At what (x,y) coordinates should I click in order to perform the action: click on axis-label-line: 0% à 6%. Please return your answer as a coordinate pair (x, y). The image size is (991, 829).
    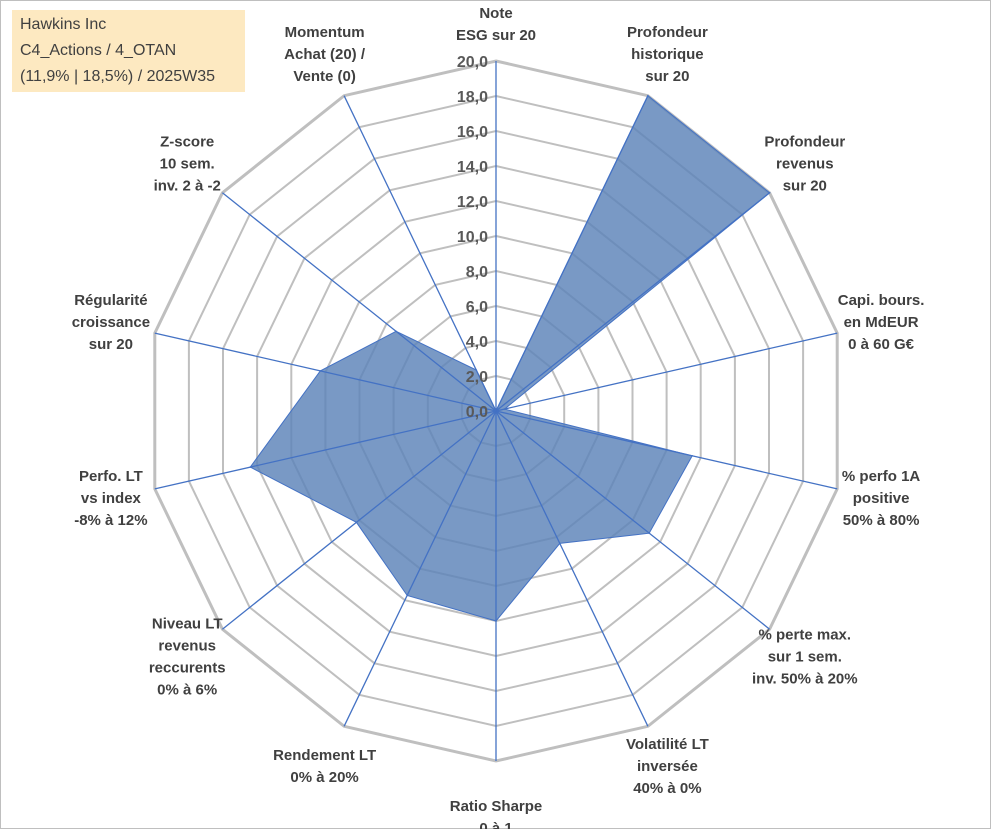
    Looking at the image, I should click on (187, 689).